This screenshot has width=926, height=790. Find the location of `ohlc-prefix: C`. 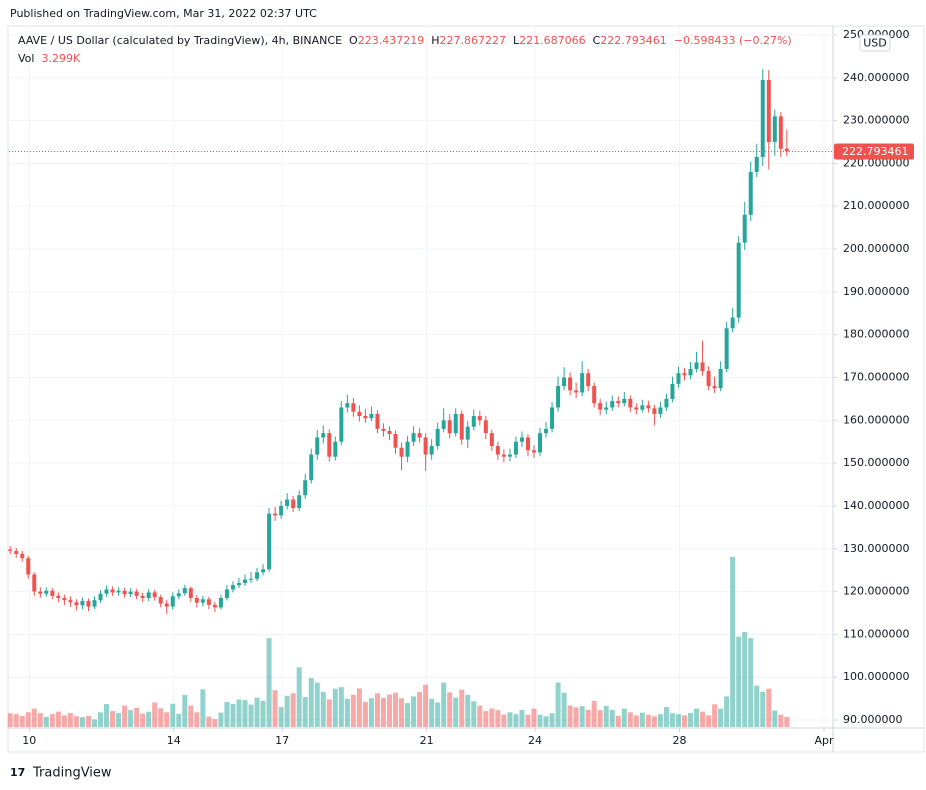

ohlc-prefix: C is located at coordinates (596, 40).